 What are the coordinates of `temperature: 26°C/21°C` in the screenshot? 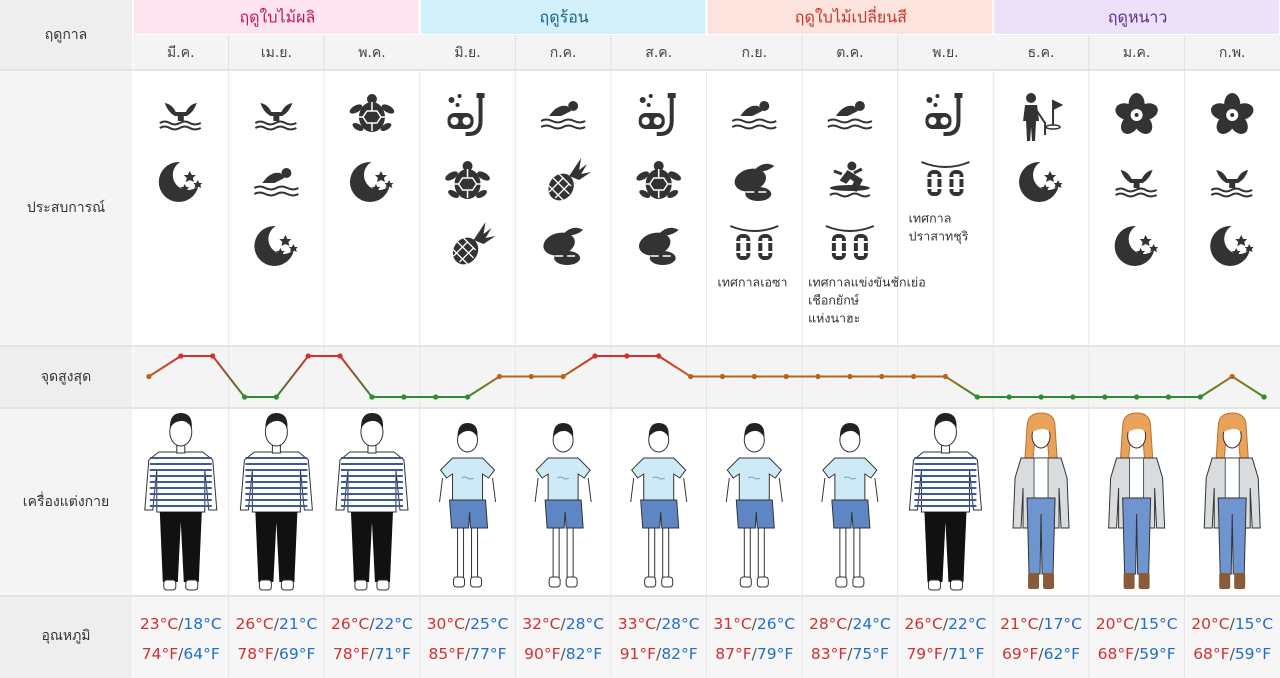 It's located at (276, 624).